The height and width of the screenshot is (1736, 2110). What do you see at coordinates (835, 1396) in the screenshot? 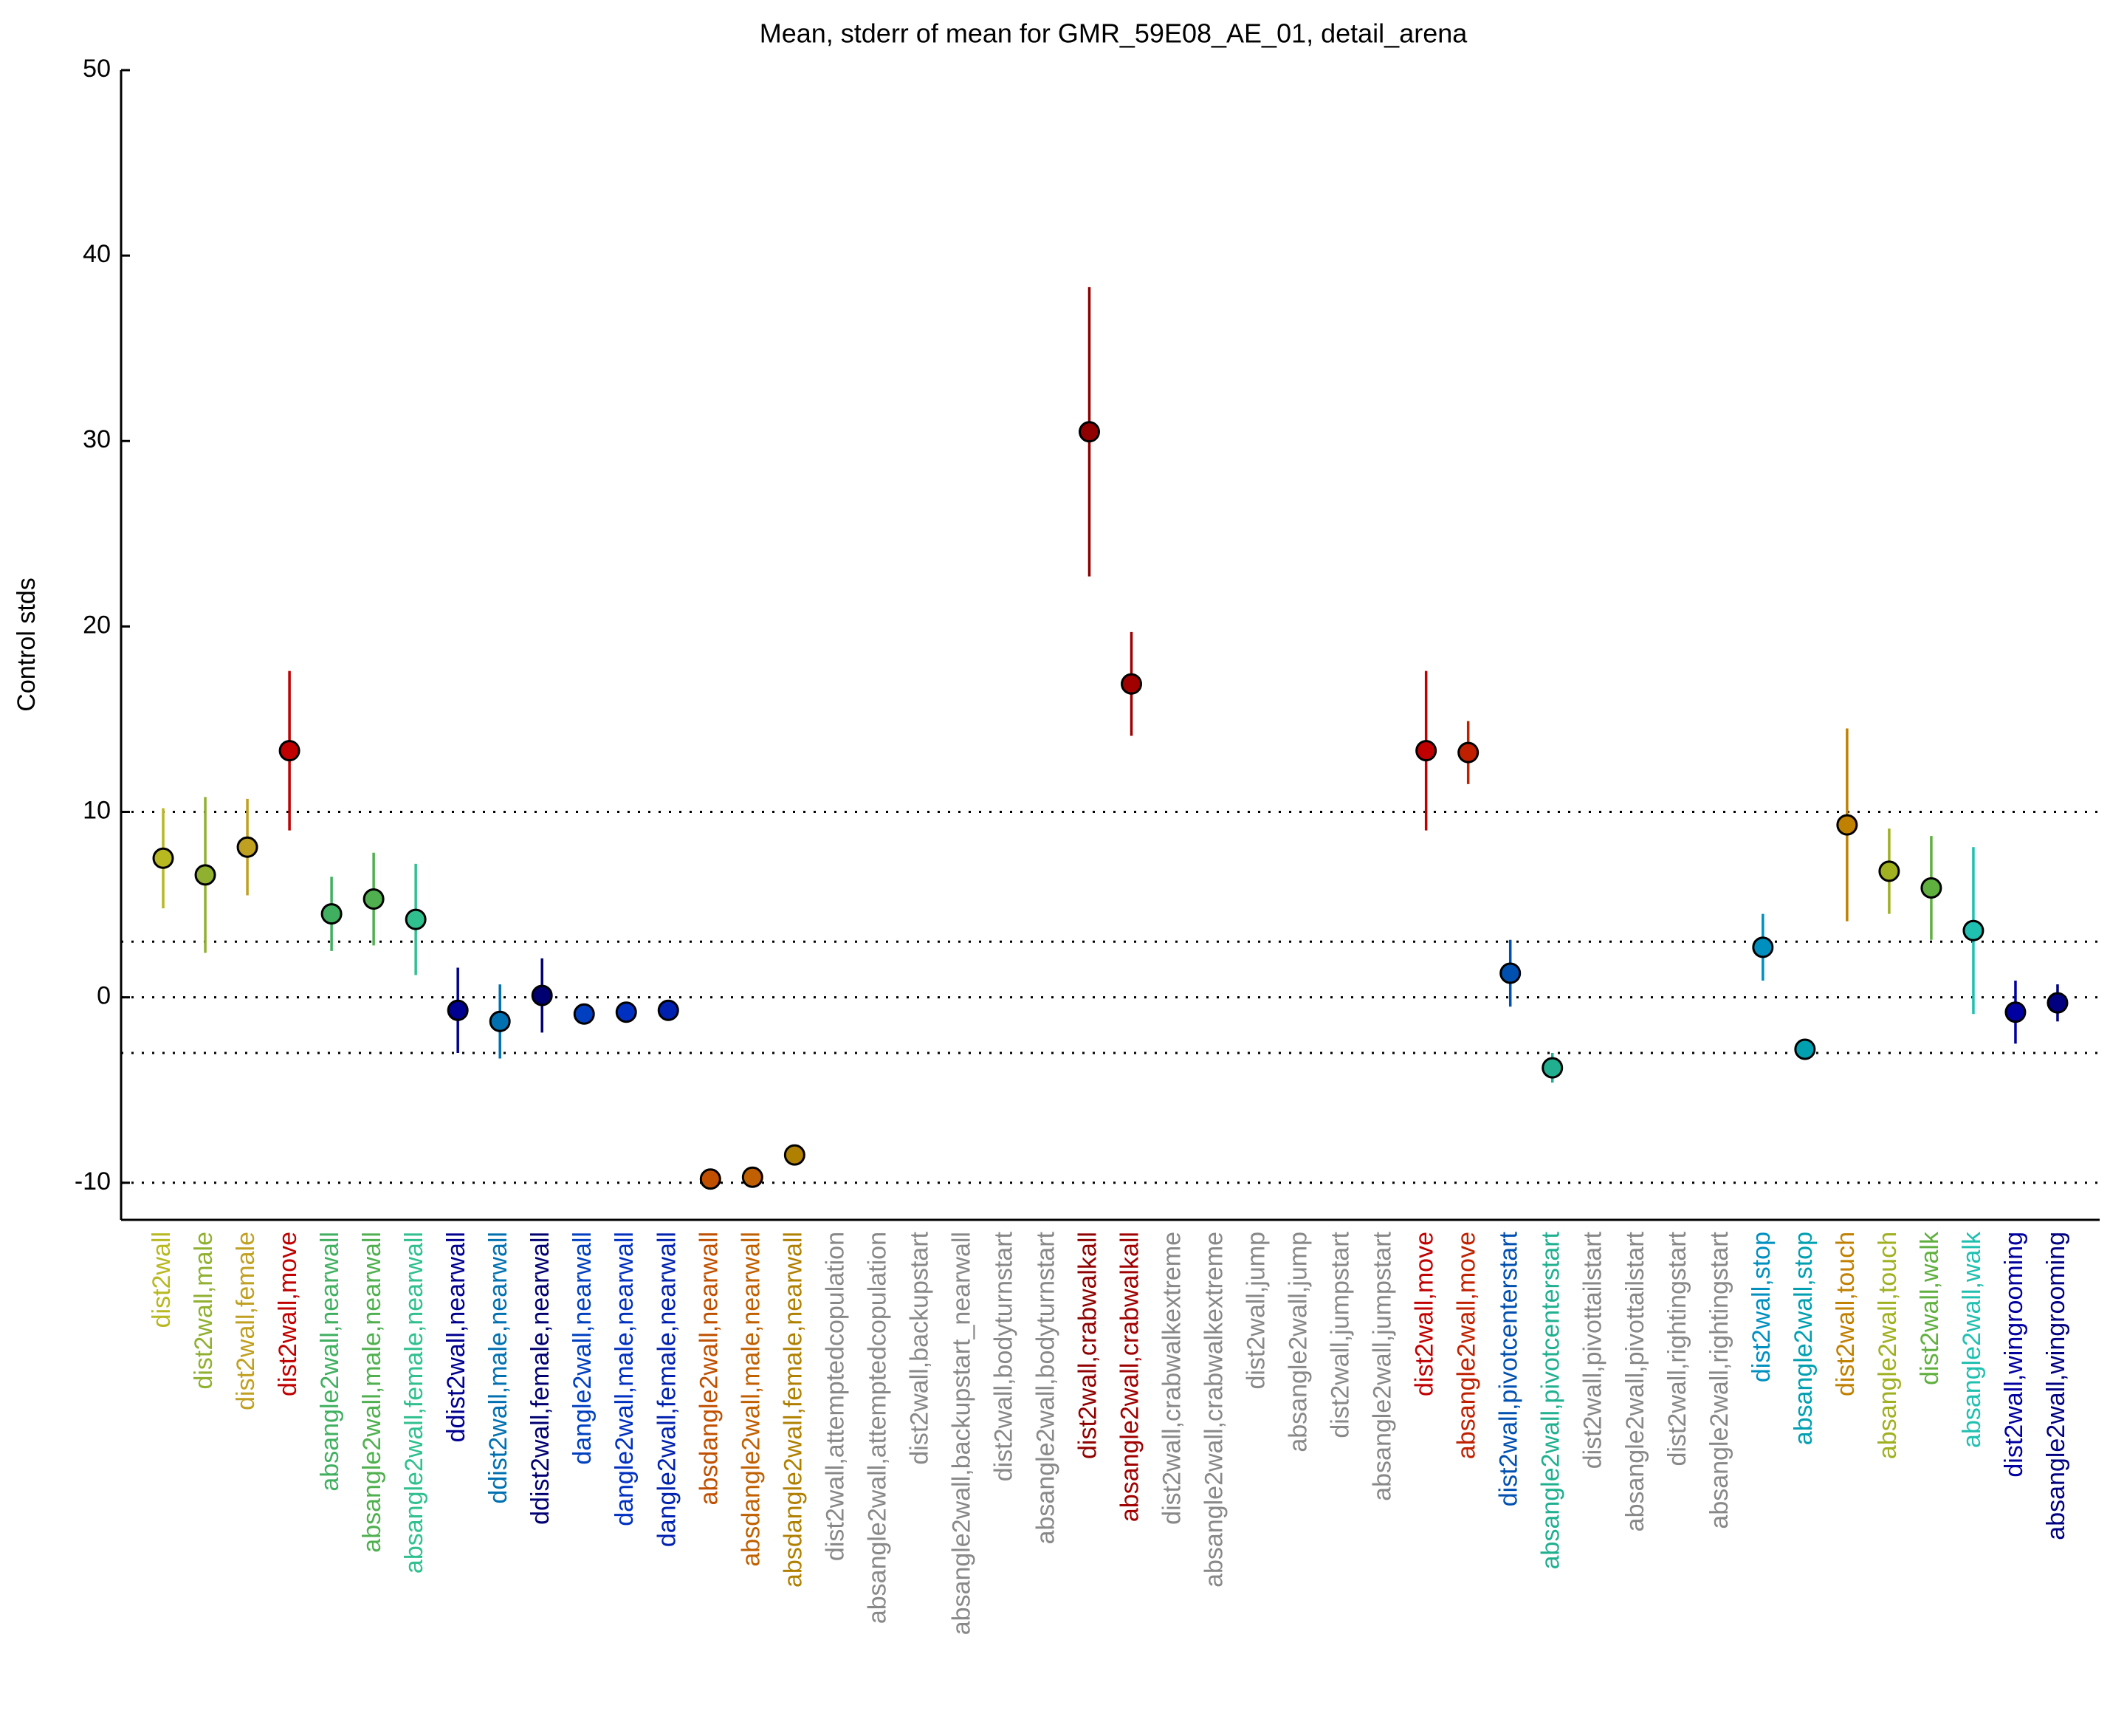
I see `x-tick-label: dist2wall,attemptedcopulation` at bounding box center [835, 1396].